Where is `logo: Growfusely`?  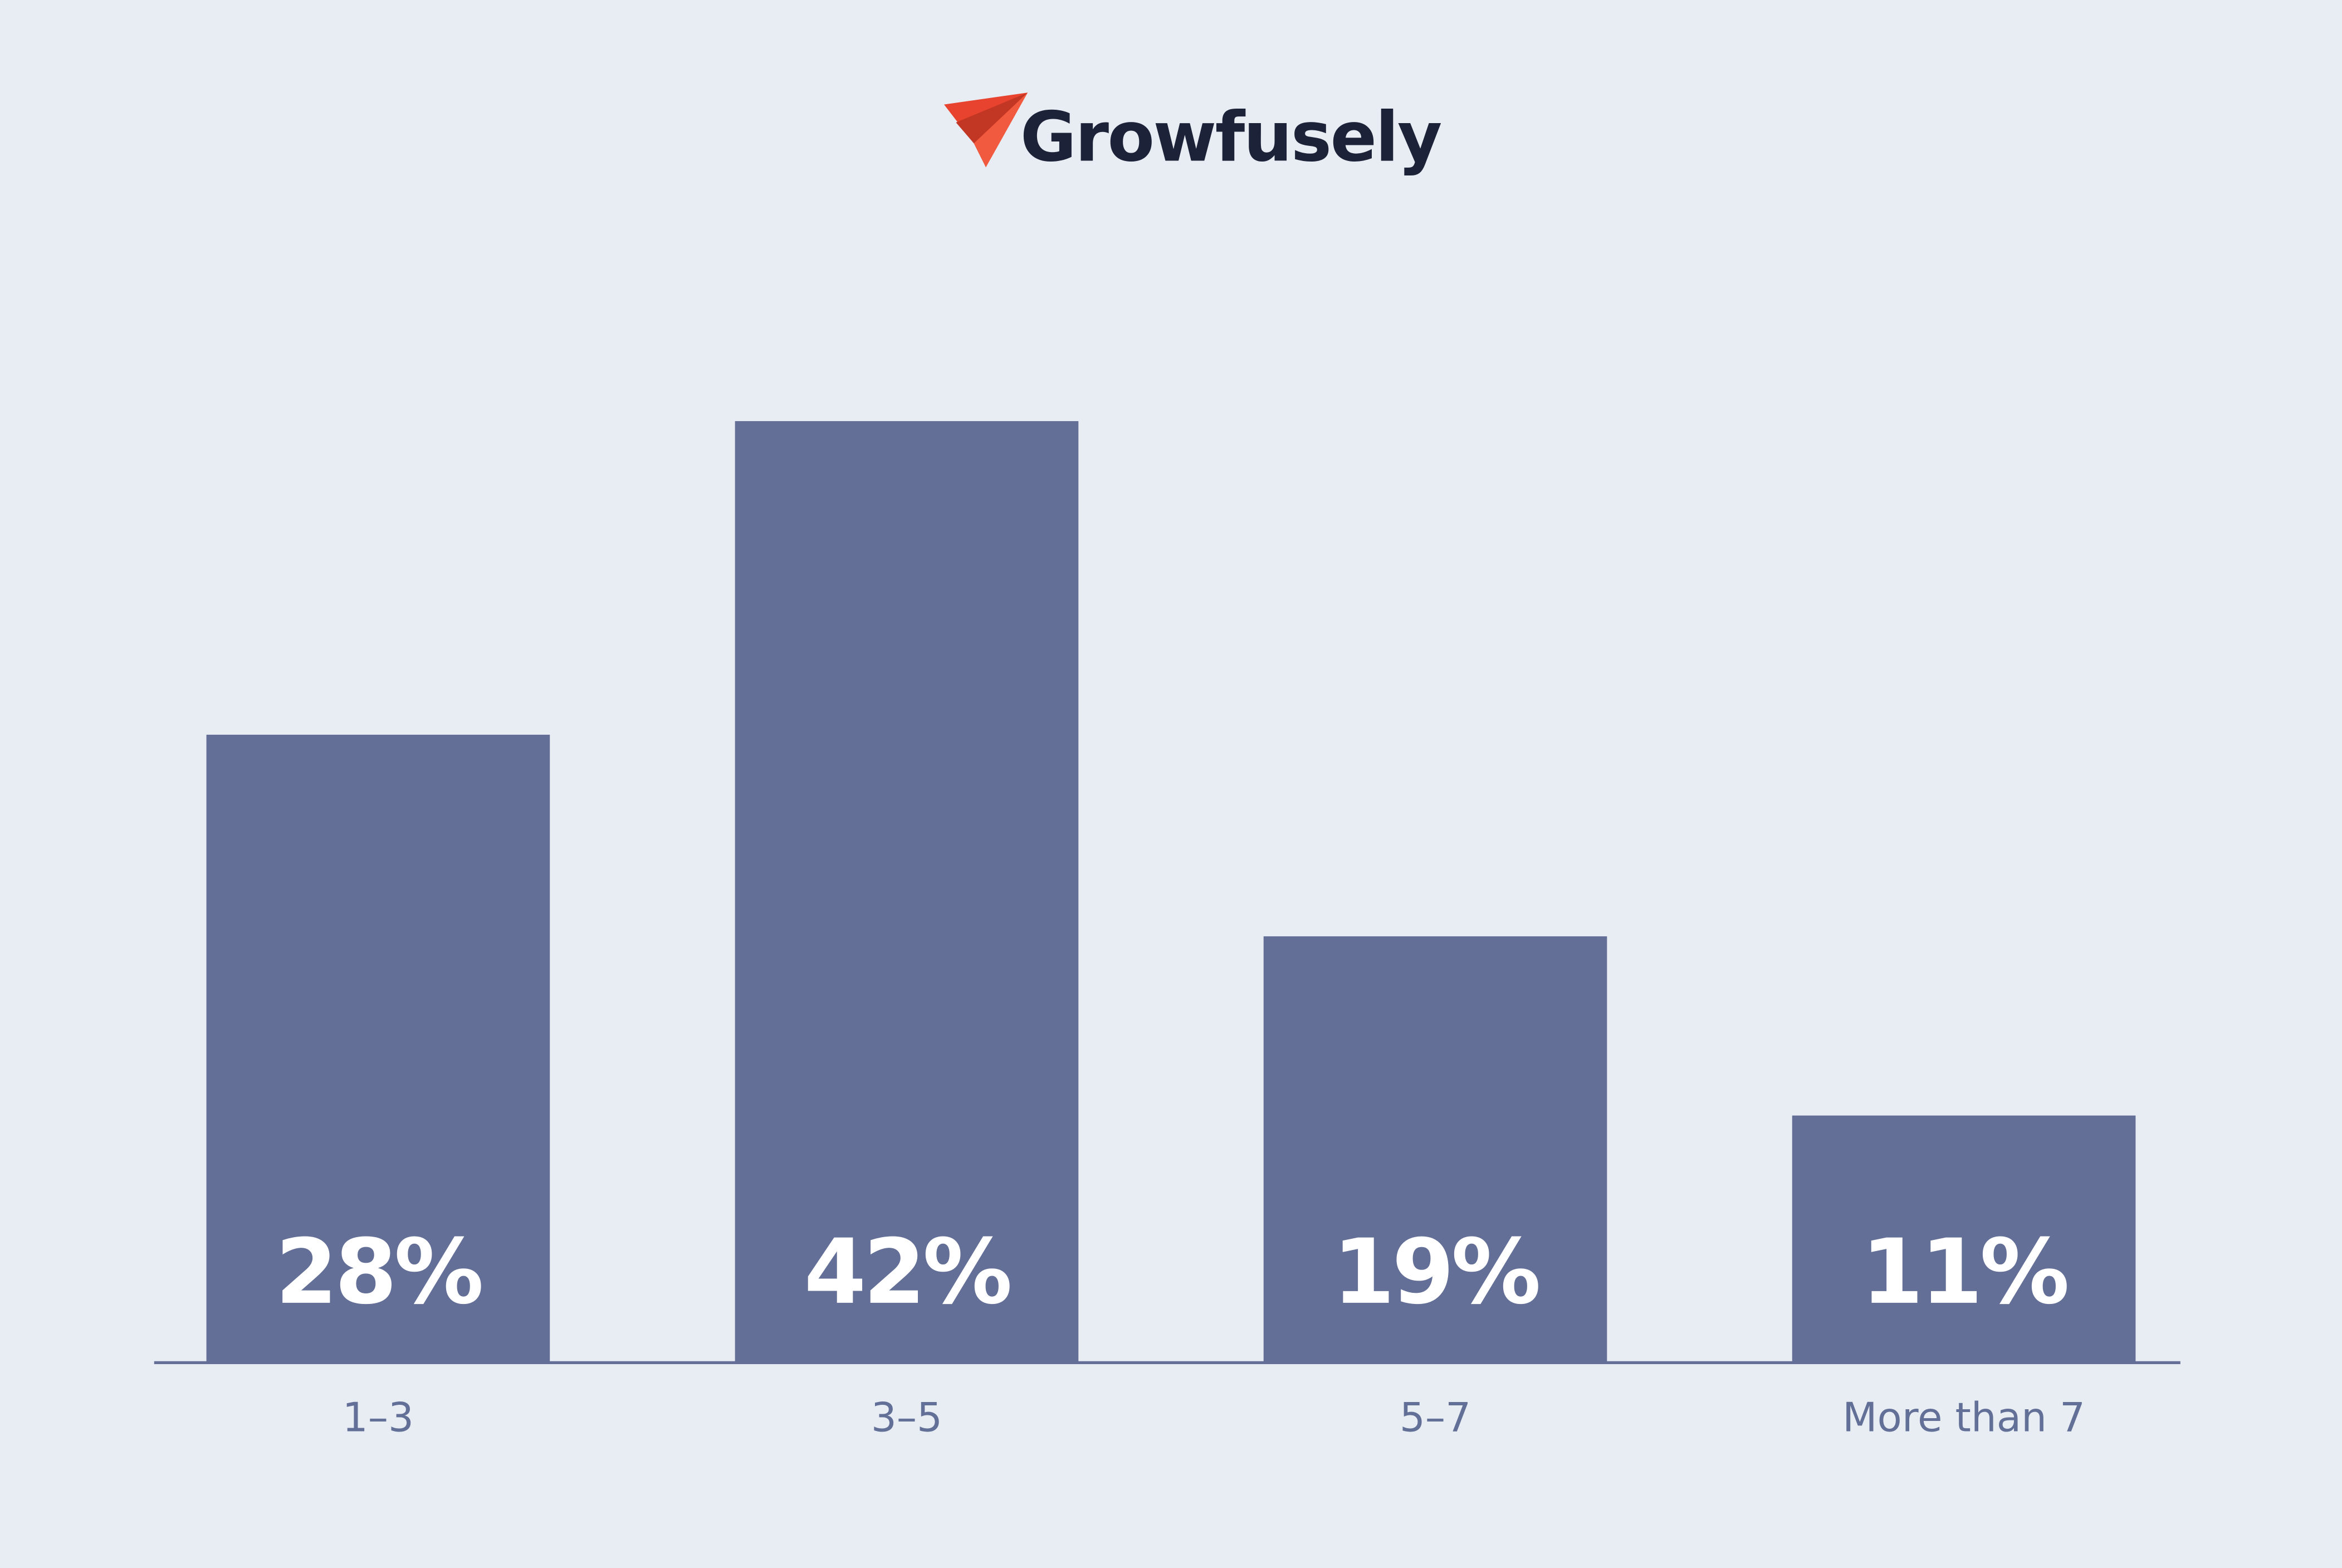 logo: Growfusely is located at coordinates (1193, 134).